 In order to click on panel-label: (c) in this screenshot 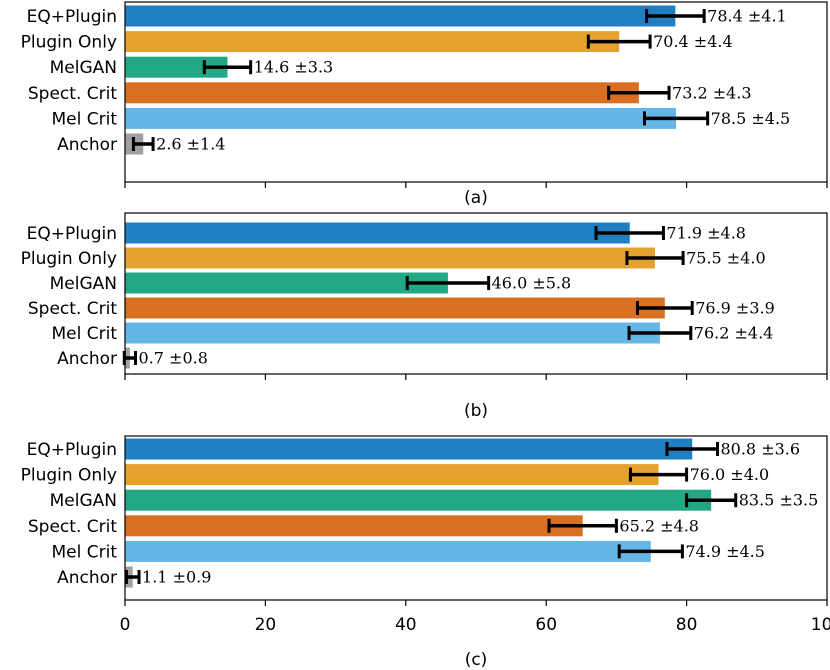, I will do `click(476, 660)`.